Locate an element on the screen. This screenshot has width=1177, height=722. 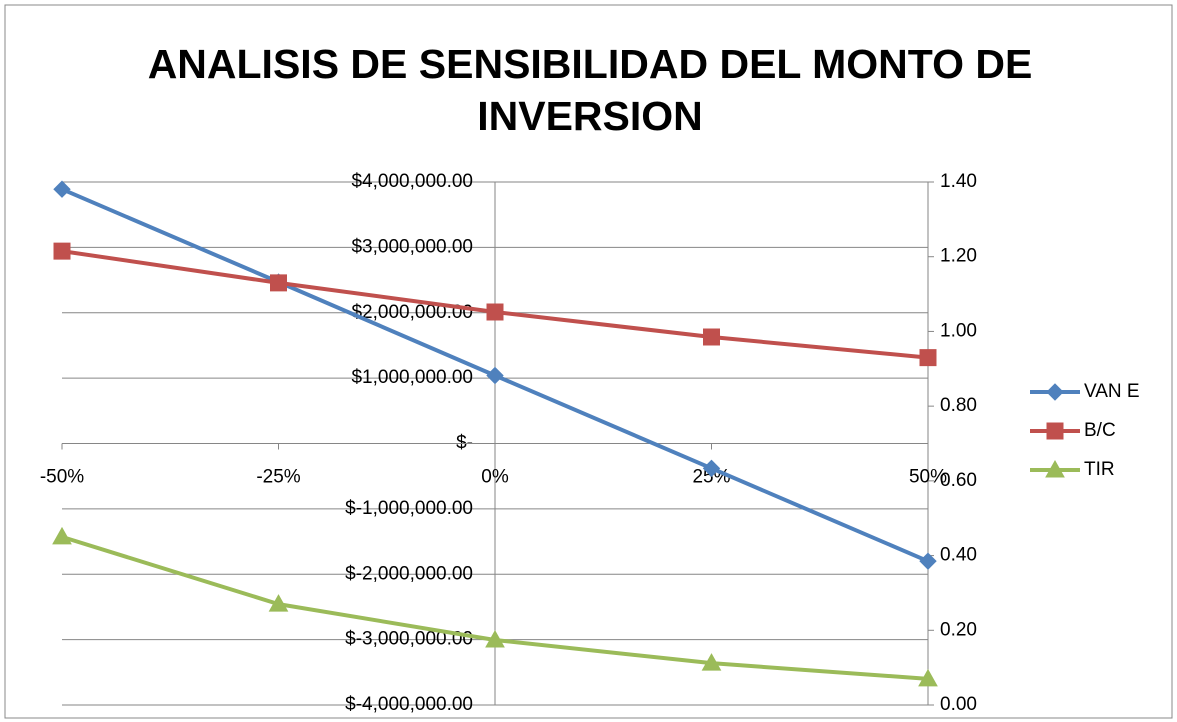
y2-tick-label: 0.00 is located at coordinates (958, 704).